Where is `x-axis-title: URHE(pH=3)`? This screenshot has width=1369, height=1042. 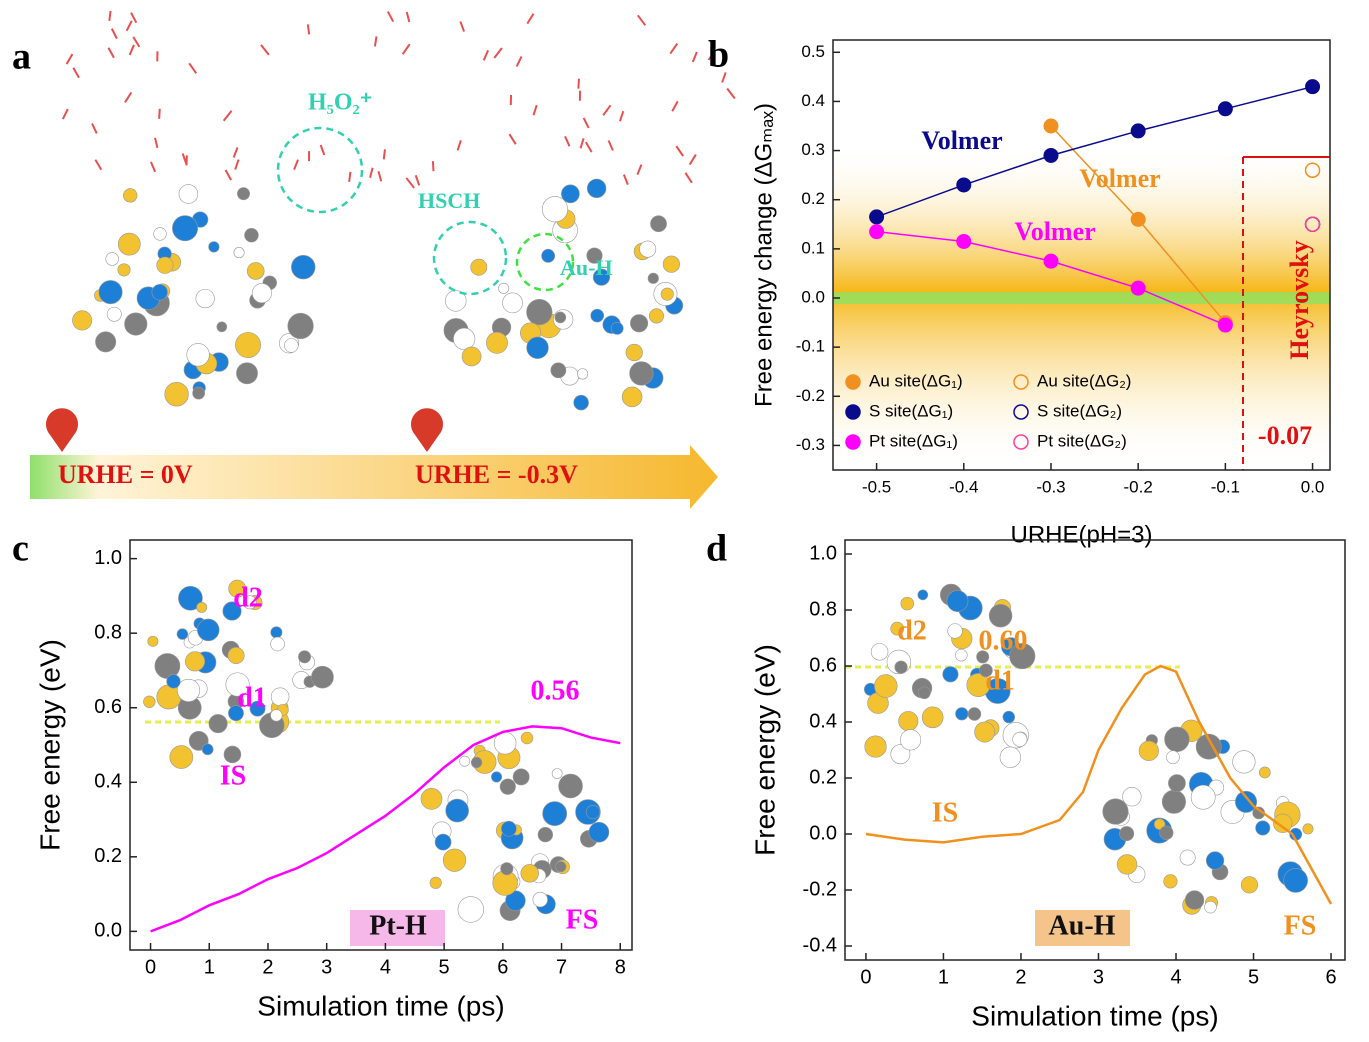 x-axis-title: URHE(pH=3) is located at coordinates (1081, 534).